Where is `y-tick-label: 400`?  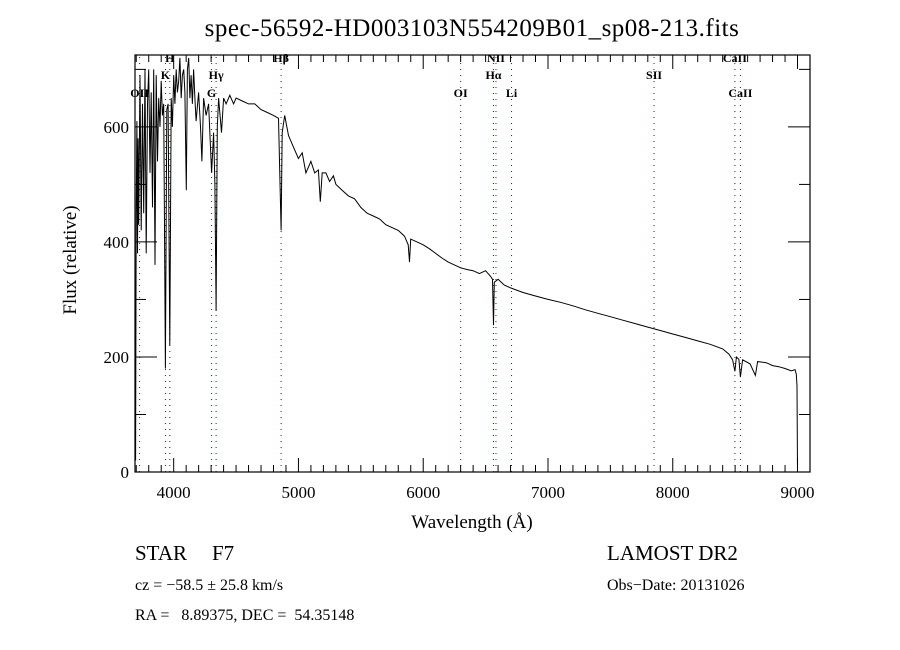
y-tick-label: 400 is located at coordinates (117, 242).